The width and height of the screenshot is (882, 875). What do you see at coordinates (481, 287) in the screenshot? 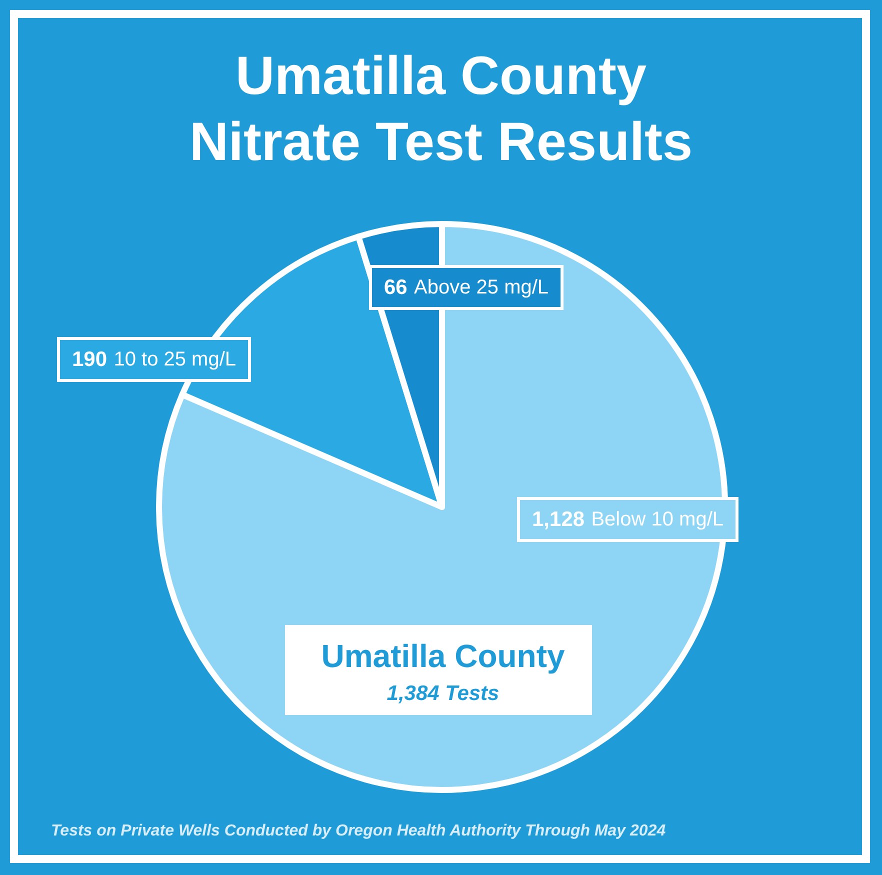
I see `slice-label: Above 25 mg/L` at bounding box center [481, 287].